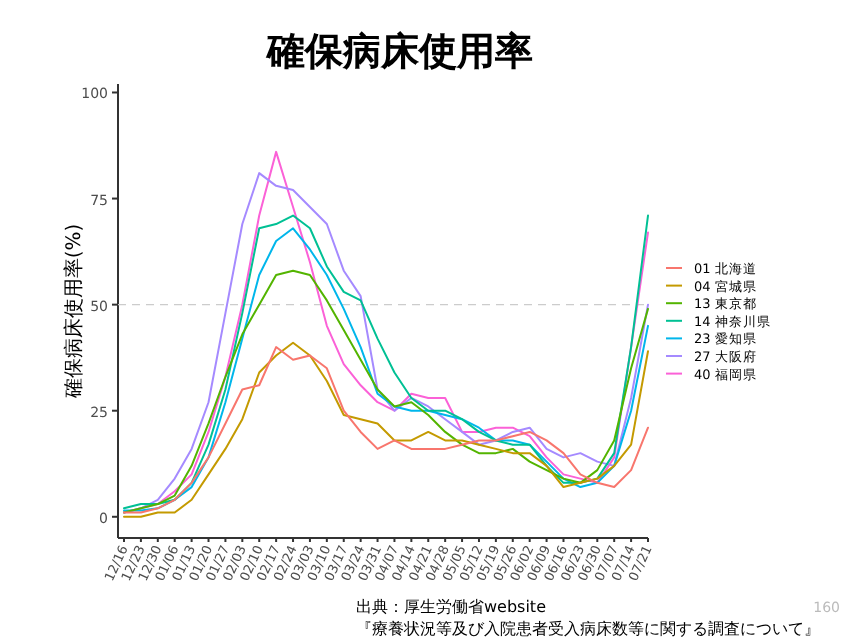 The image size is (854, 640). I want to click on text: 『療養状況等及び入院患者受入病床数等に関する調査について』, so click(588, 629).